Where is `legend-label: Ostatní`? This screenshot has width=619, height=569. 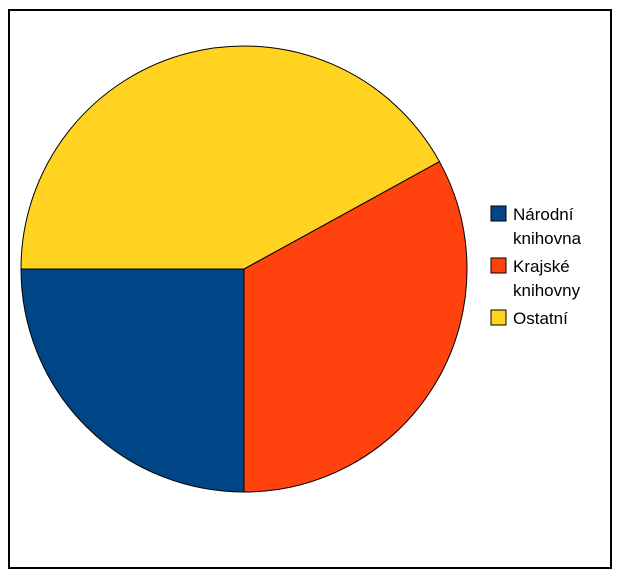
legend-label: Ostatní is located at coordinates (540, 318).